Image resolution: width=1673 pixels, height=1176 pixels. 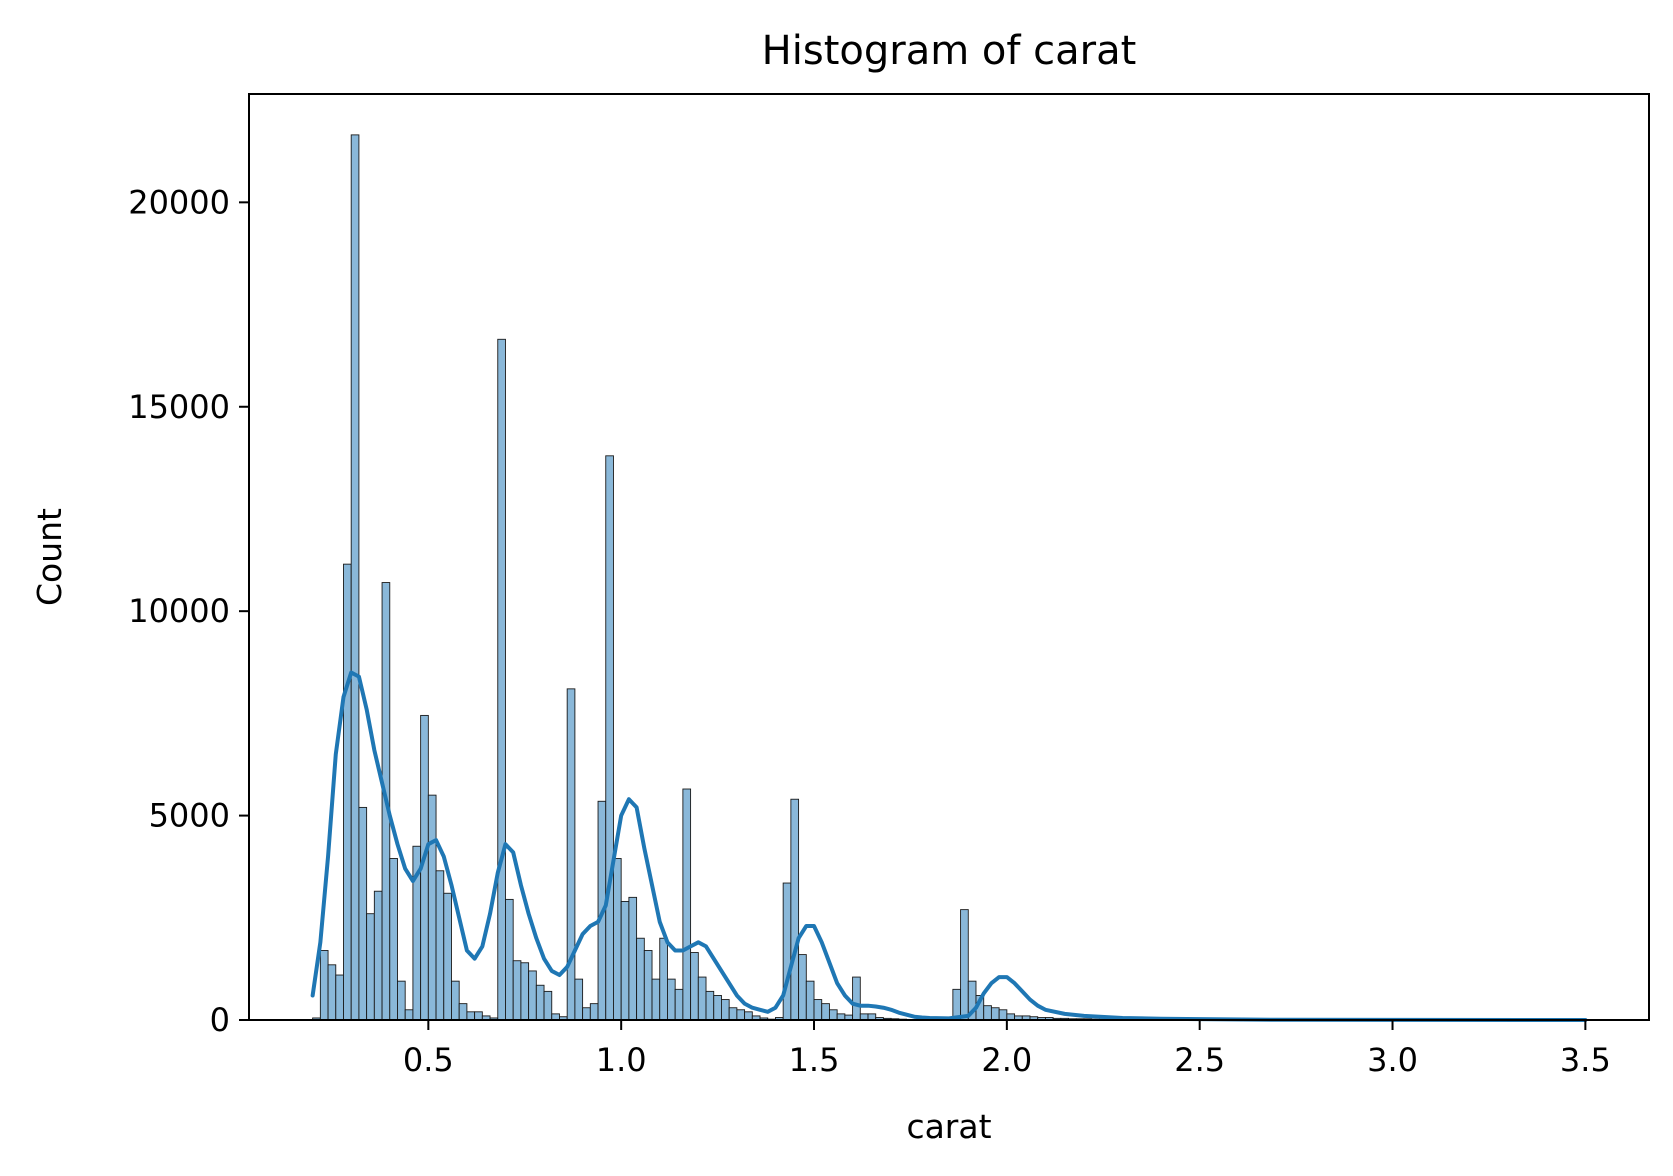 I want to click on y-tick-label: 10000, so click(x=179, y=611).